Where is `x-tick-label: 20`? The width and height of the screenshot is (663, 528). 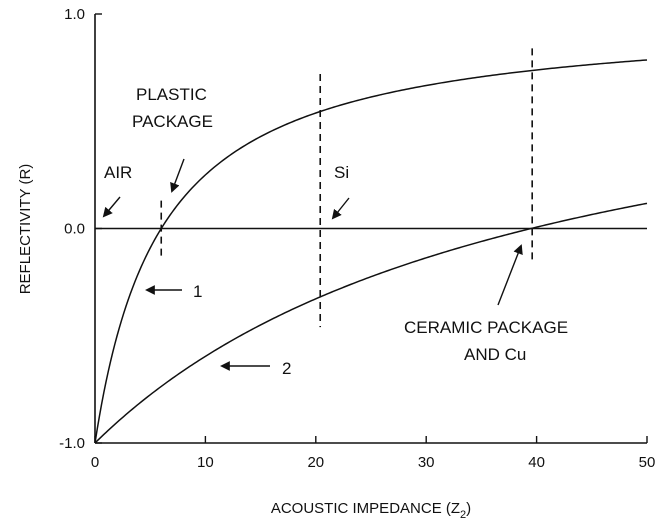 x-tick-label: 20 is located at coordinates (315, 462).